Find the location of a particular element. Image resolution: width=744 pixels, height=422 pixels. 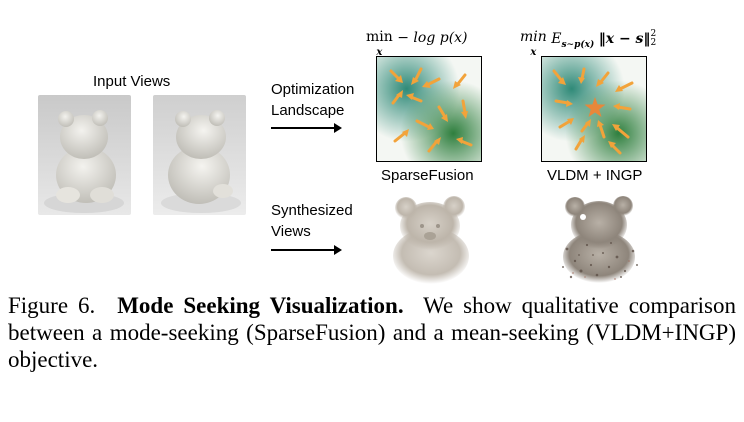

eq-right-norm-sup: 2 is located at coordinates (653, 34).